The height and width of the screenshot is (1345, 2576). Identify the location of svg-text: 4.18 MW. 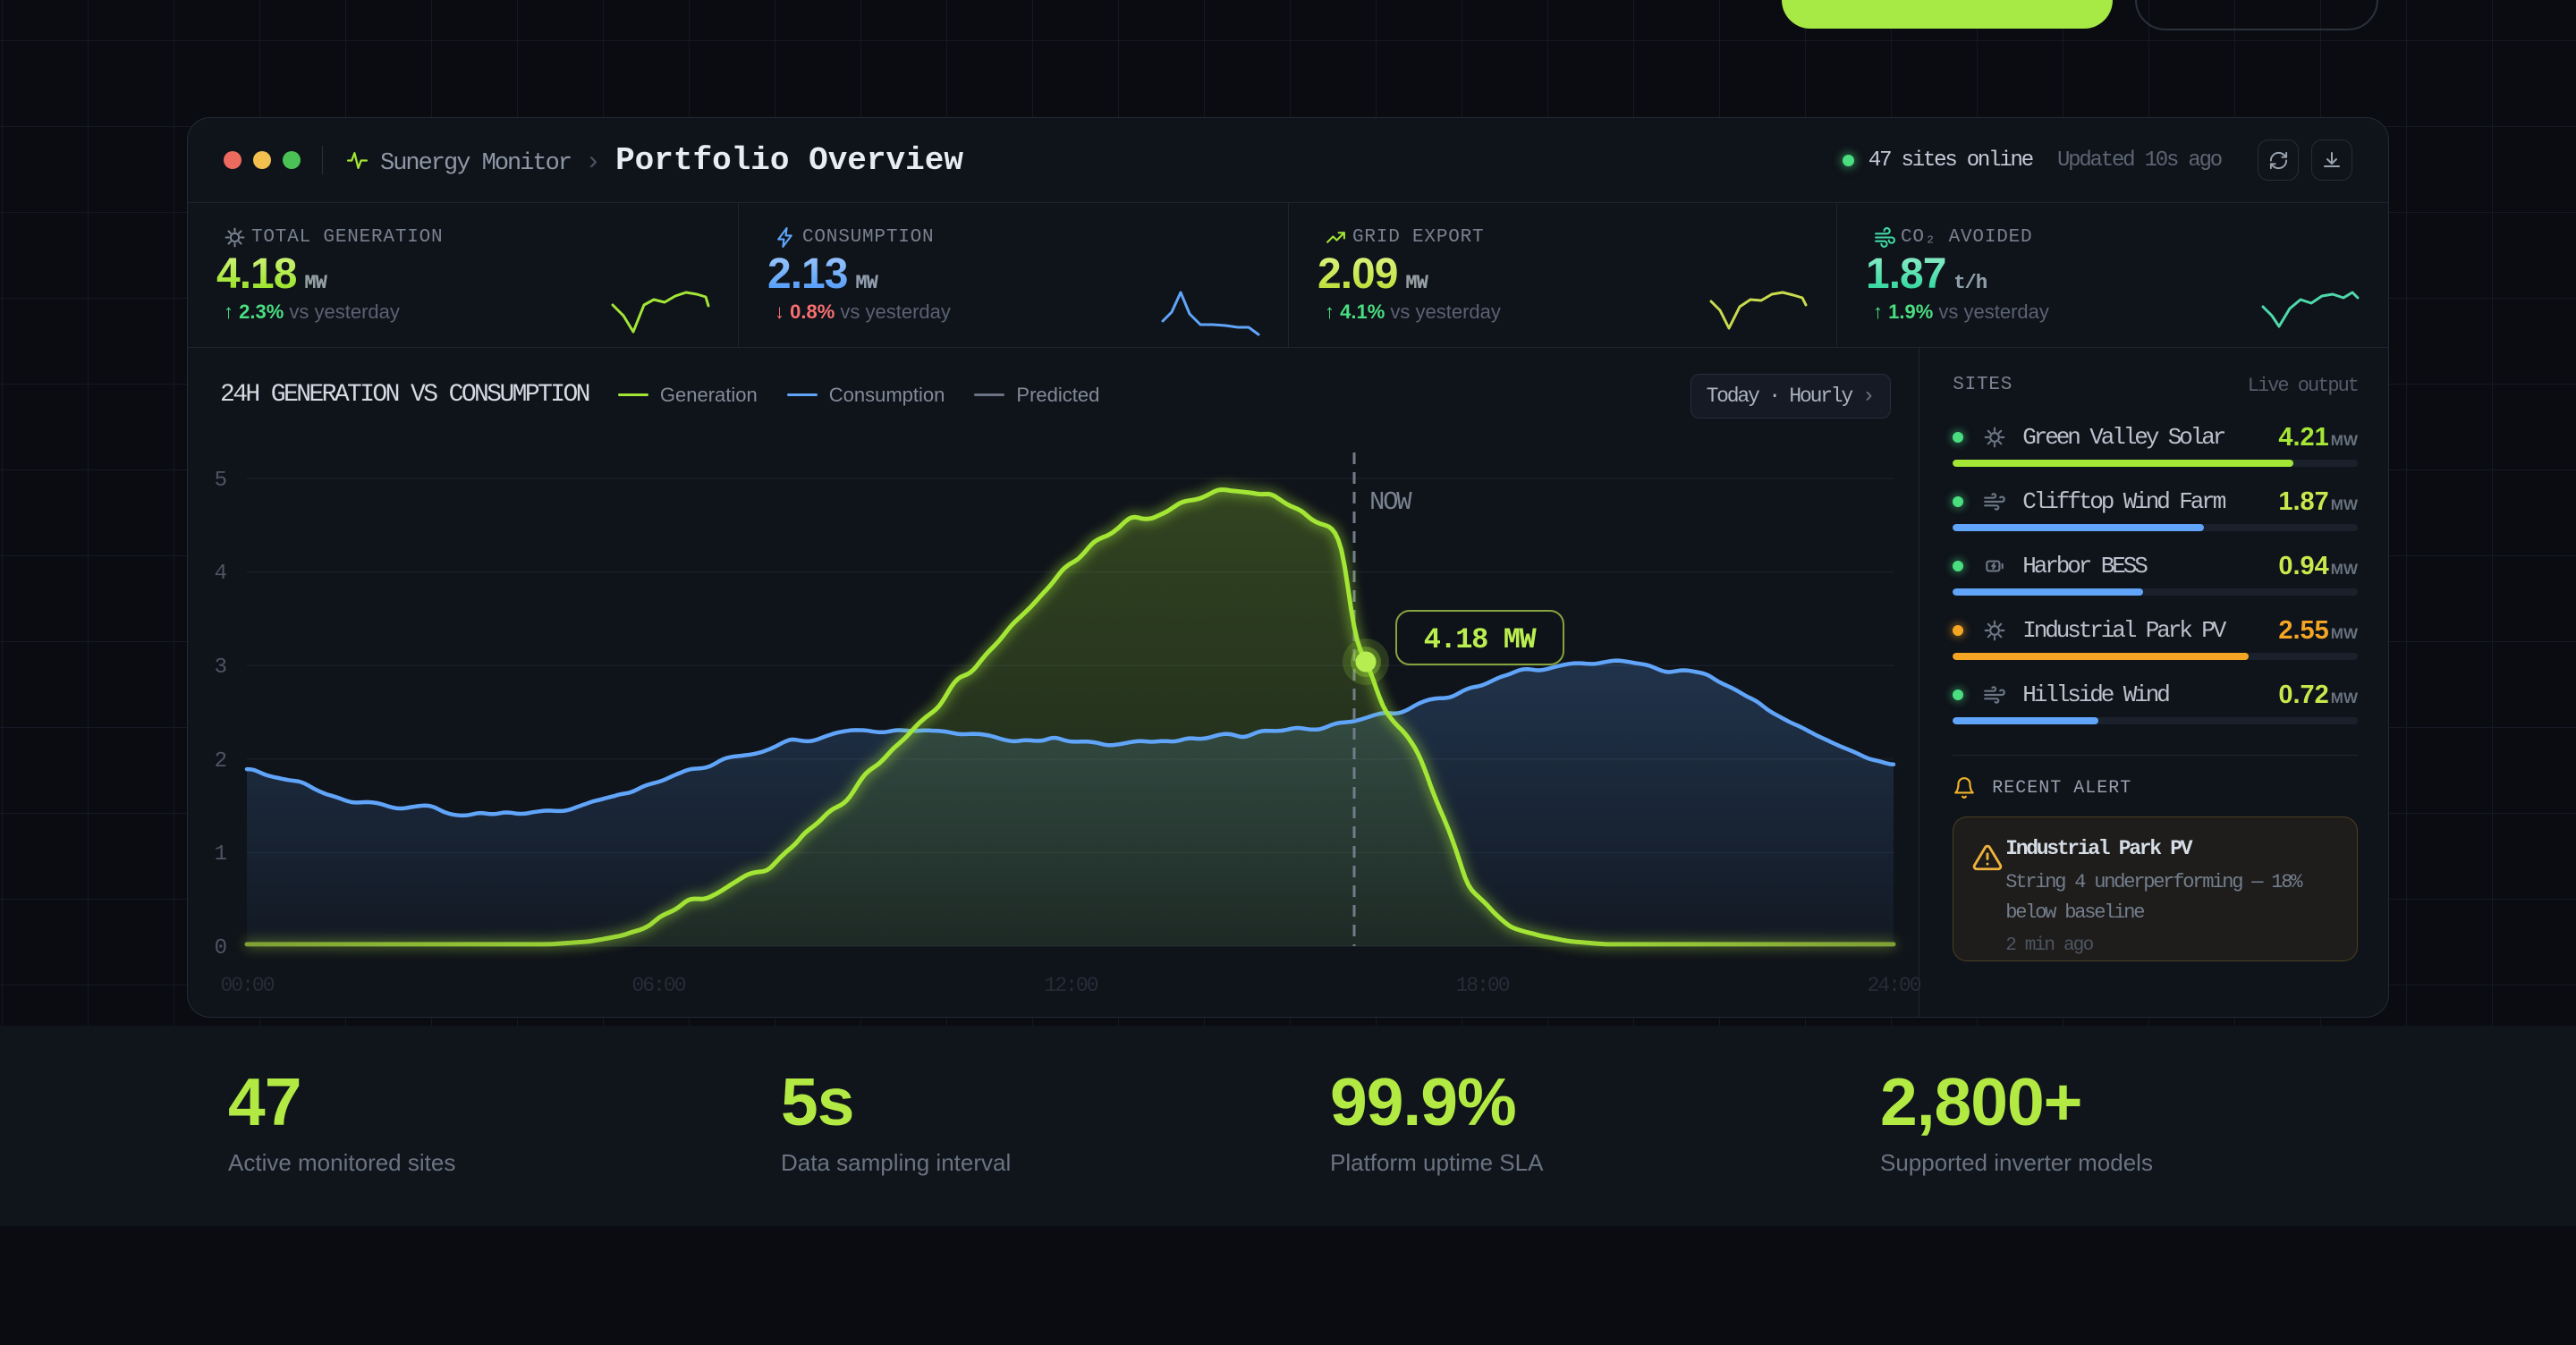
(1481, 639).